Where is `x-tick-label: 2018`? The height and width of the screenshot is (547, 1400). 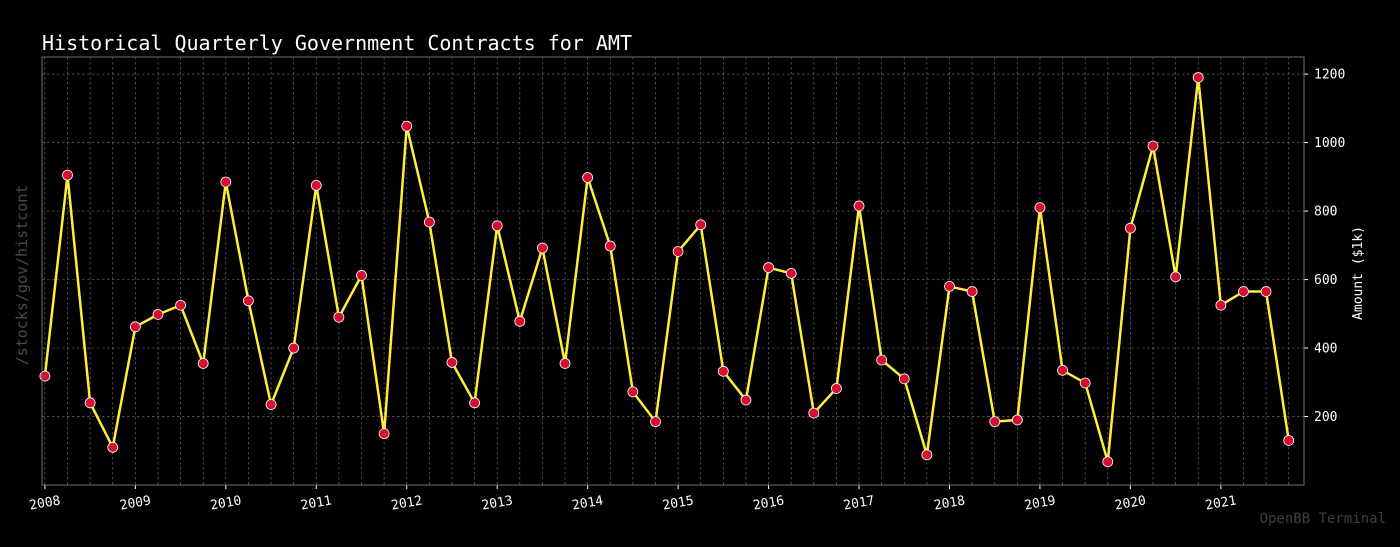 x-tick-label: 2018 is located at coordinates (949, 503).